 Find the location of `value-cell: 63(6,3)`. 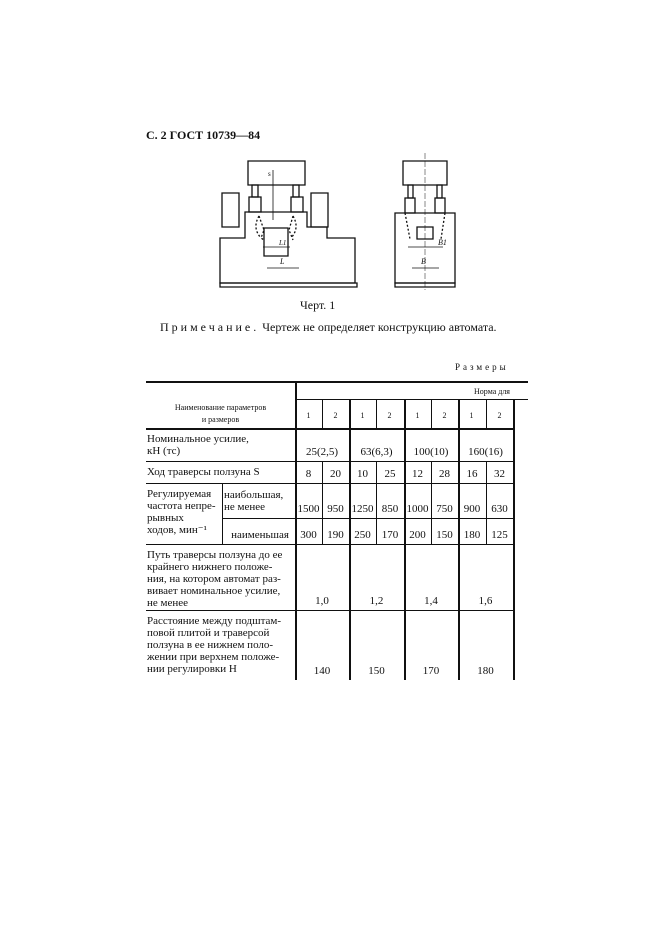

value-cell: 63(6,3) is located at coordinates (376, 452).